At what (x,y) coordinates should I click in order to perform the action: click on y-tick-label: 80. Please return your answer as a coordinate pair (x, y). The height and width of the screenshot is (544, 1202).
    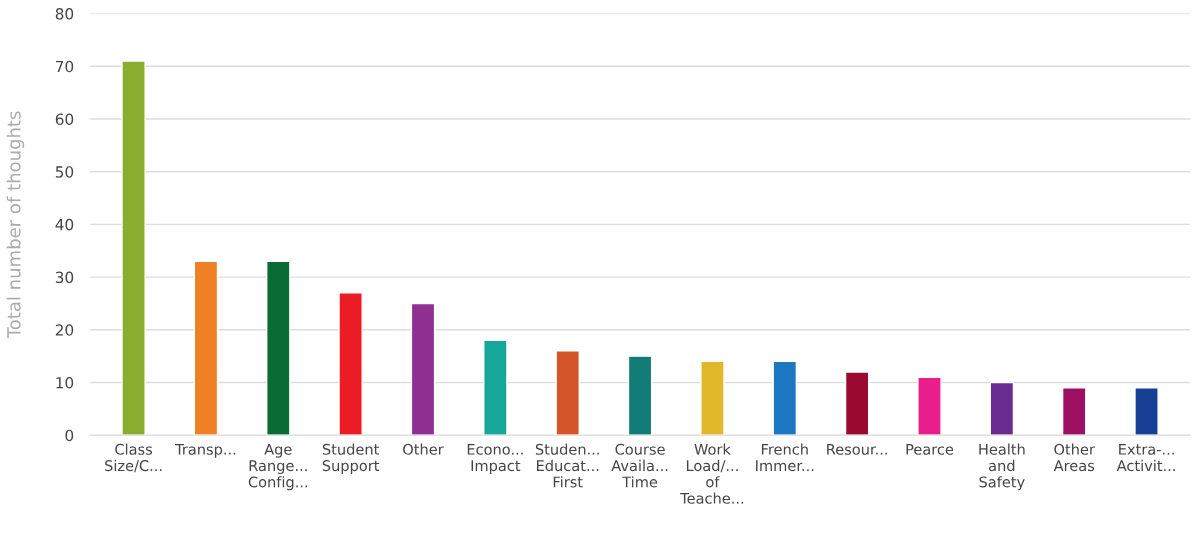
    Looking at the image, I should click on (64, 14).